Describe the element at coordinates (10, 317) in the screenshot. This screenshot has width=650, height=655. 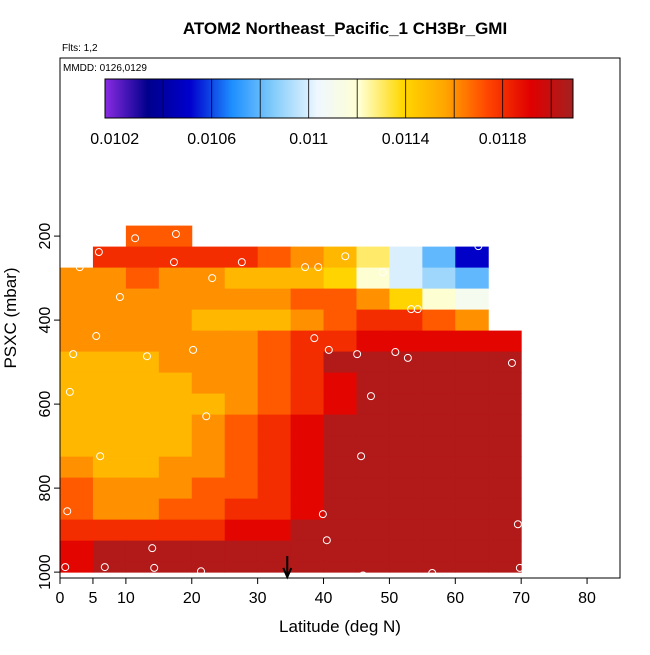
I see `y-axis-label: PSXC (mbar)` at that location.